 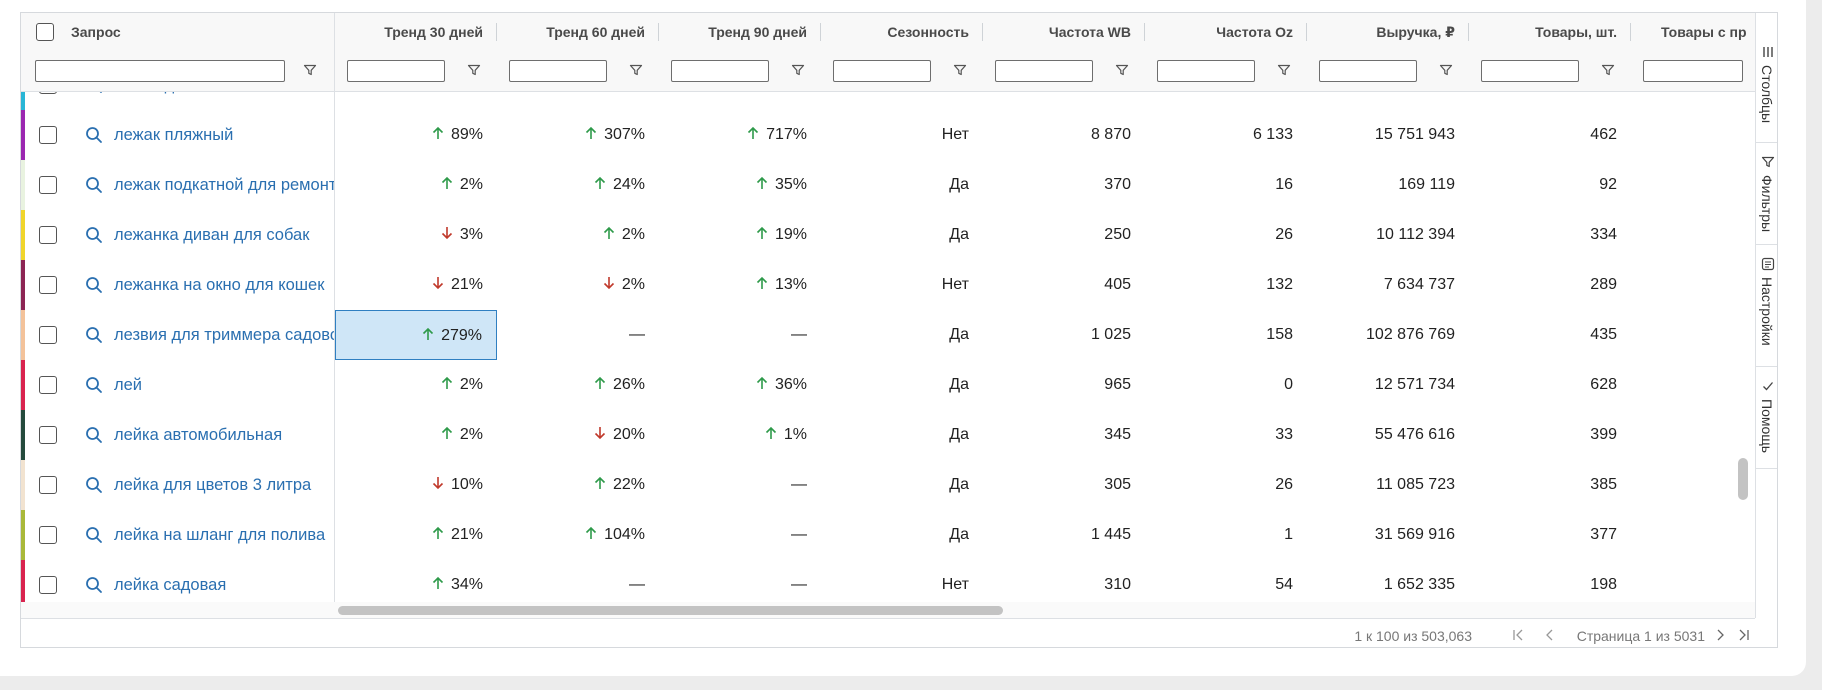 What do you see at coordinates (1064, 235) in the screenshot?
I see `cell-freq-wb: 250` at bounding box center [1064, 235].